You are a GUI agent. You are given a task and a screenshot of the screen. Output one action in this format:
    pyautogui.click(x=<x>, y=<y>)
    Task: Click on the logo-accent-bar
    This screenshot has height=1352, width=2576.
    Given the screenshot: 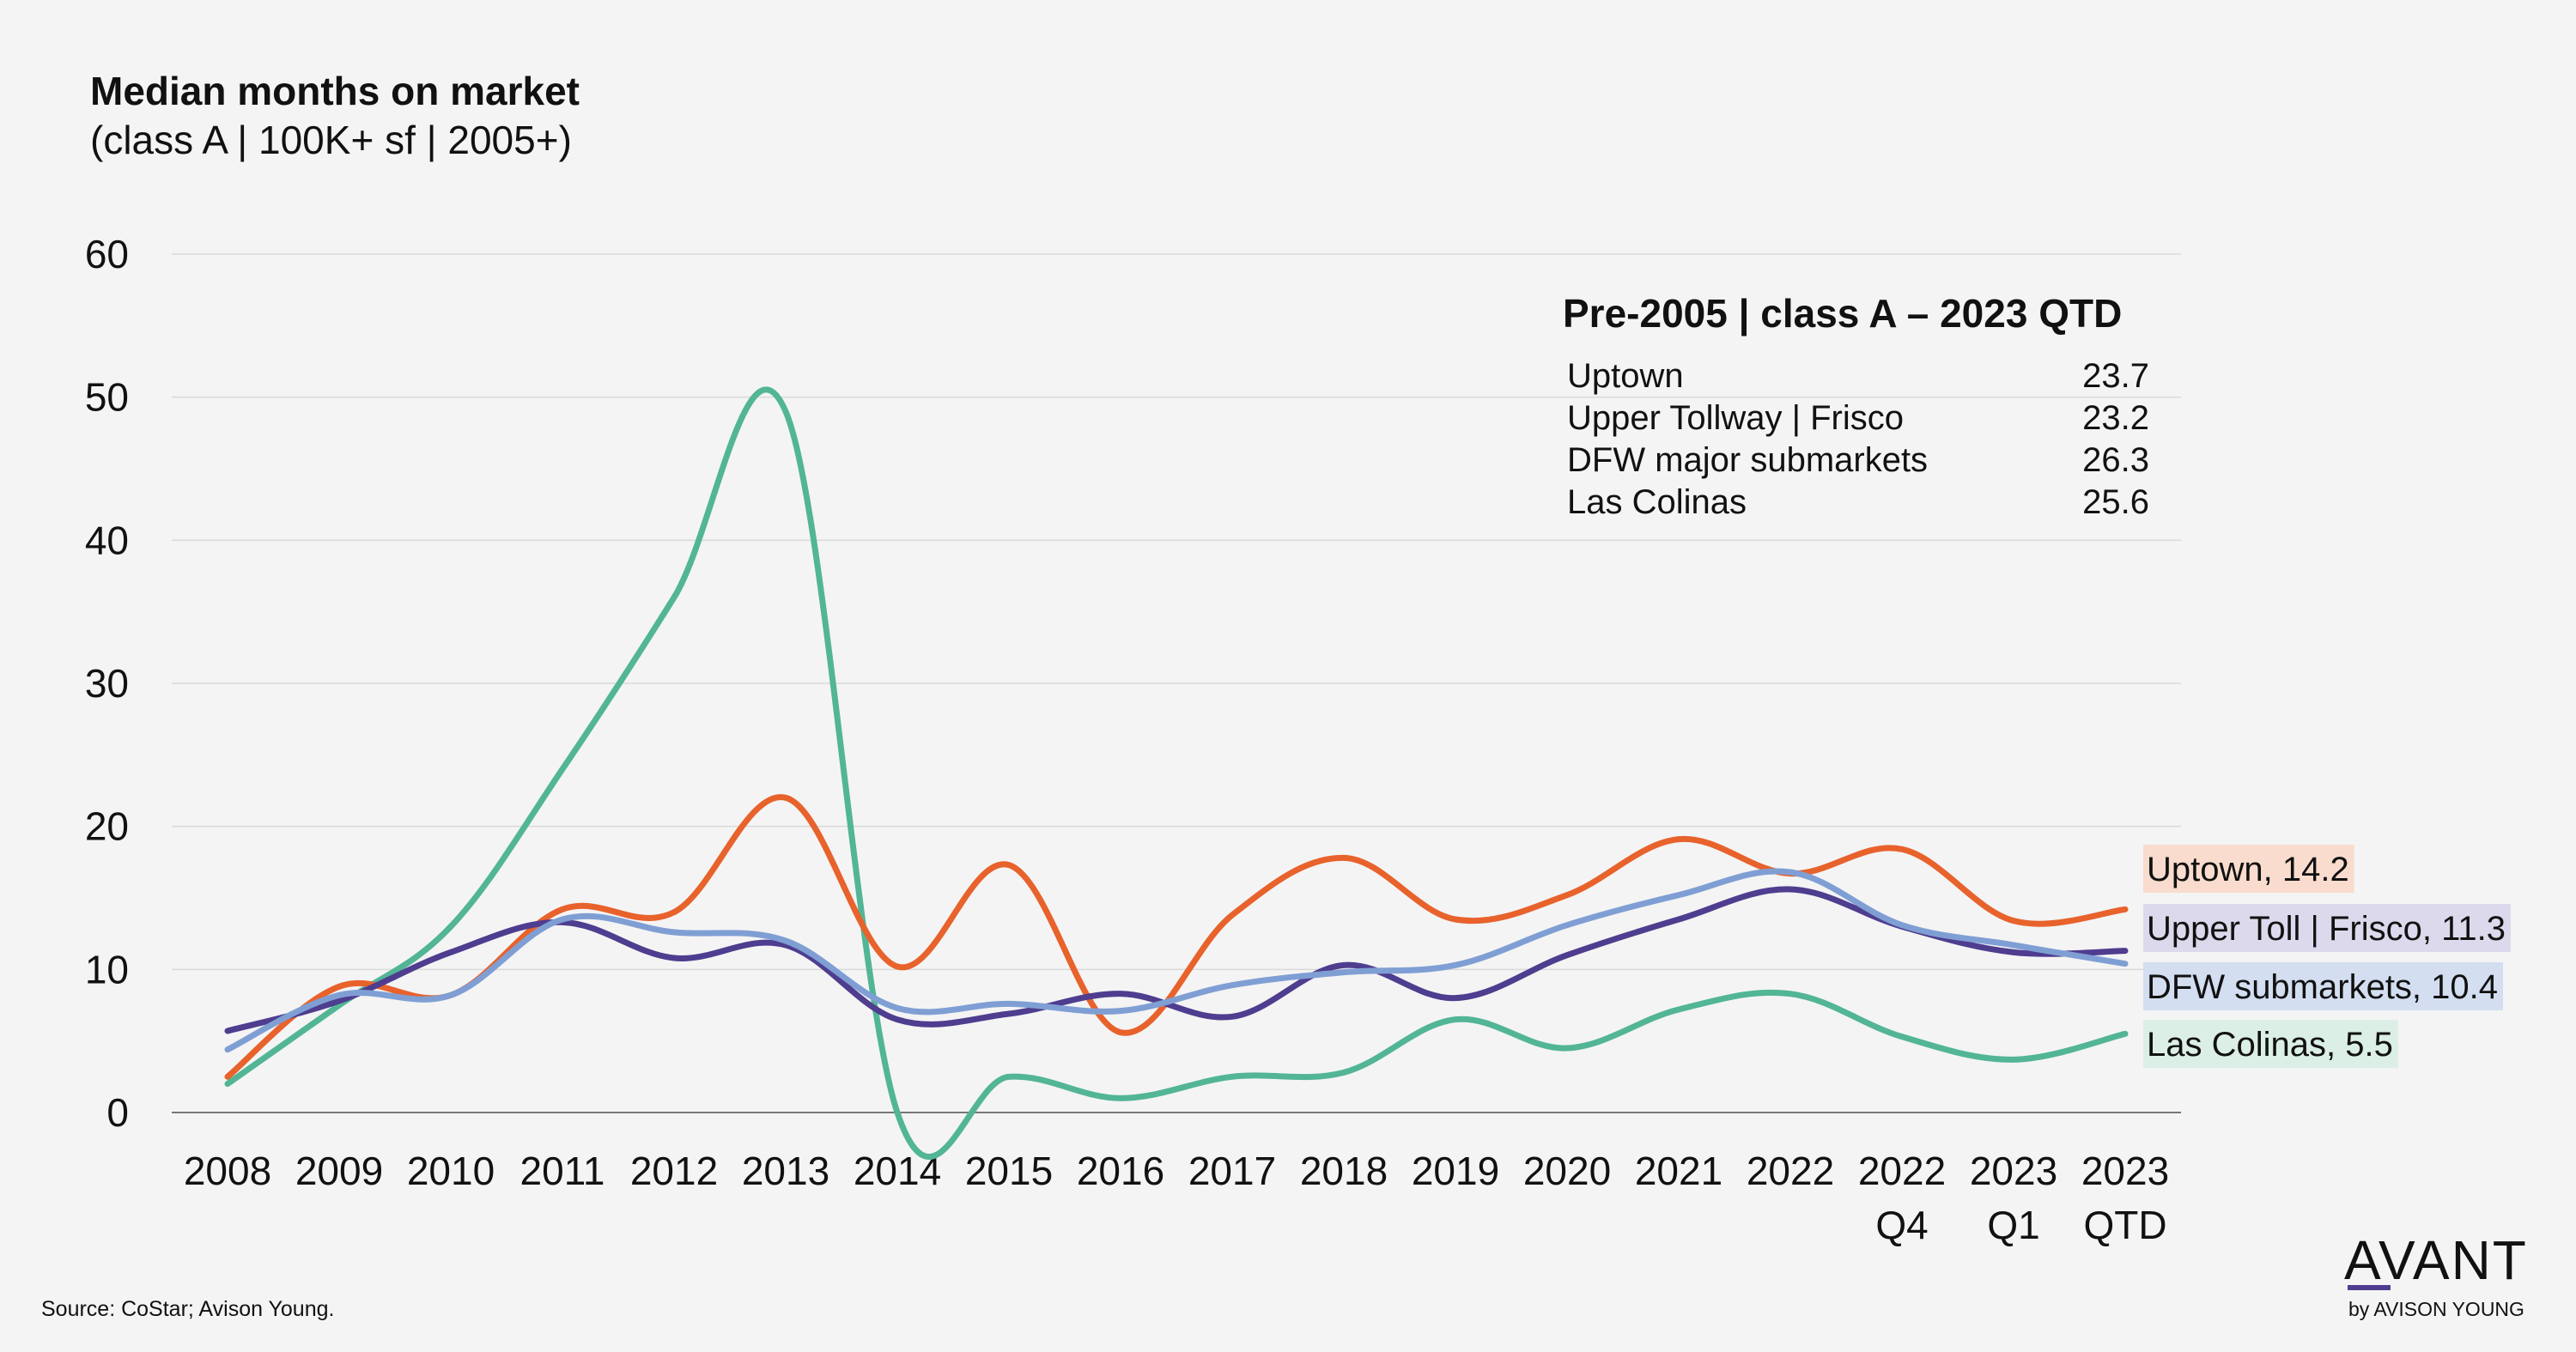 What is the action you would take?
    pyautogui.click(x=2369, y=1287)
    